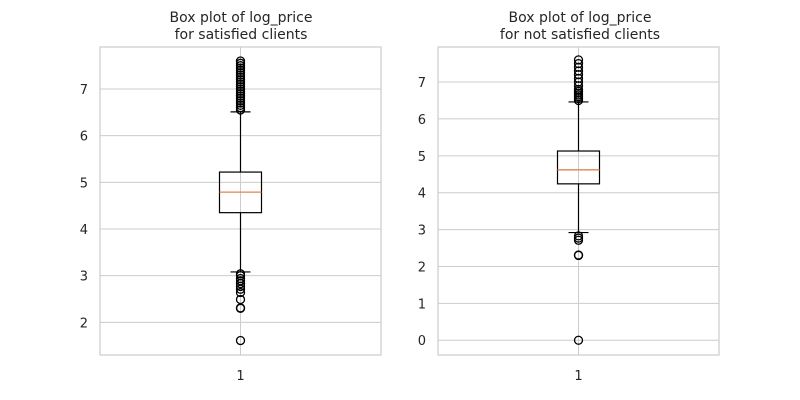  Describe the element at coordinates (84, 323) in the screenshot. I see `left-y-tick-label: 2` at that location.